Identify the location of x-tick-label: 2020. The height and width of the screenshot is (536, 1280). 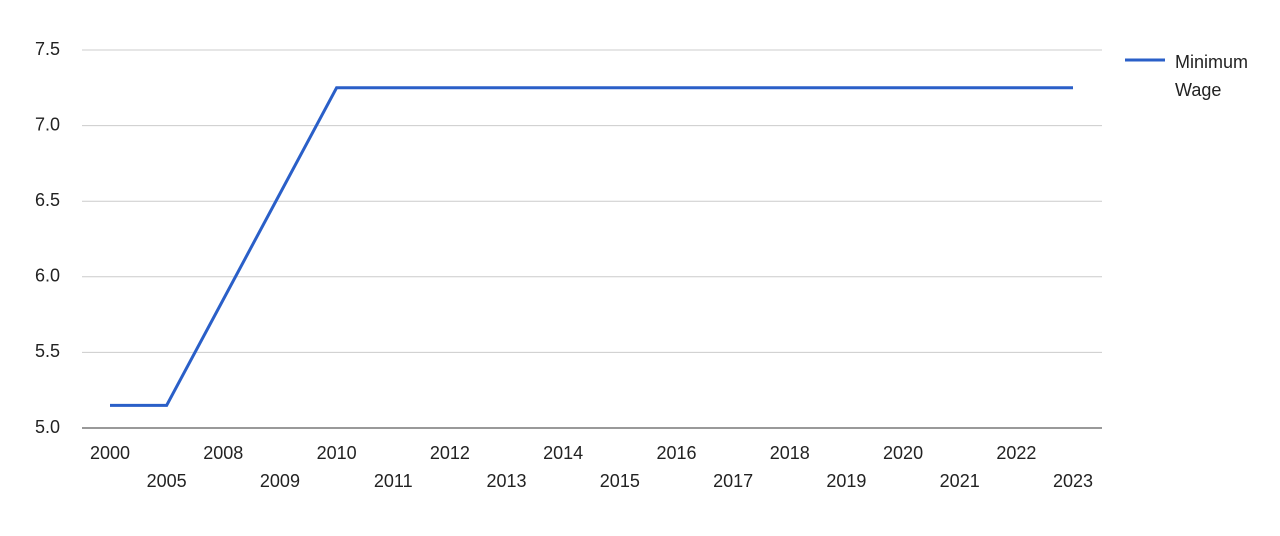
(903, 453).